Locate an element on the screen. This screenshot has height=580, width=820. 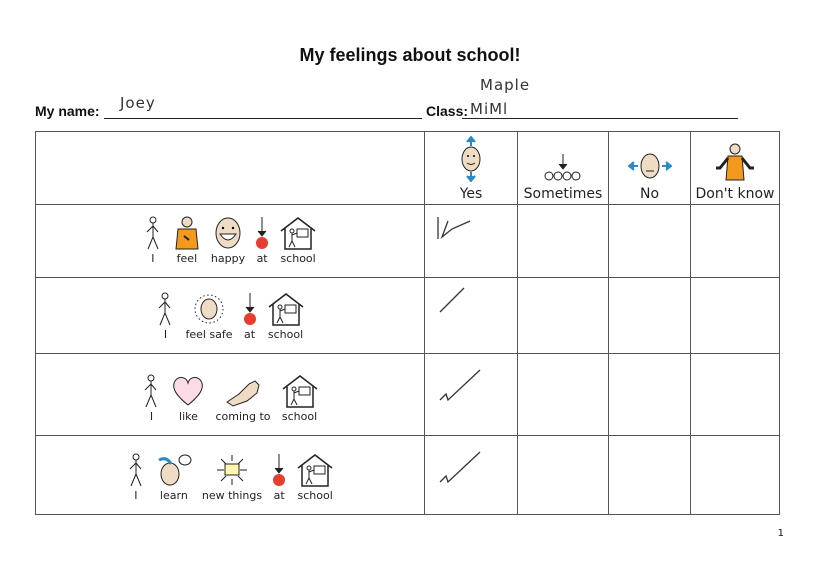
heart-icon is located at coordinates (188, 391).